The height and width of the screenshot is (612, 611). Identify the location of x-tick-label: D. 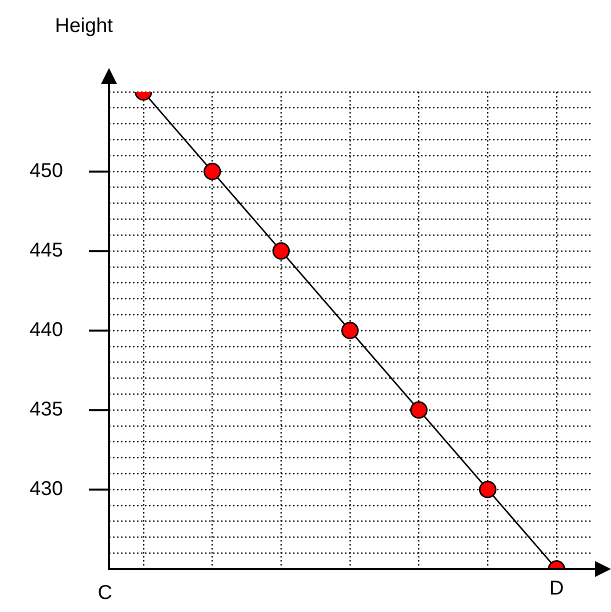
(556, 589).